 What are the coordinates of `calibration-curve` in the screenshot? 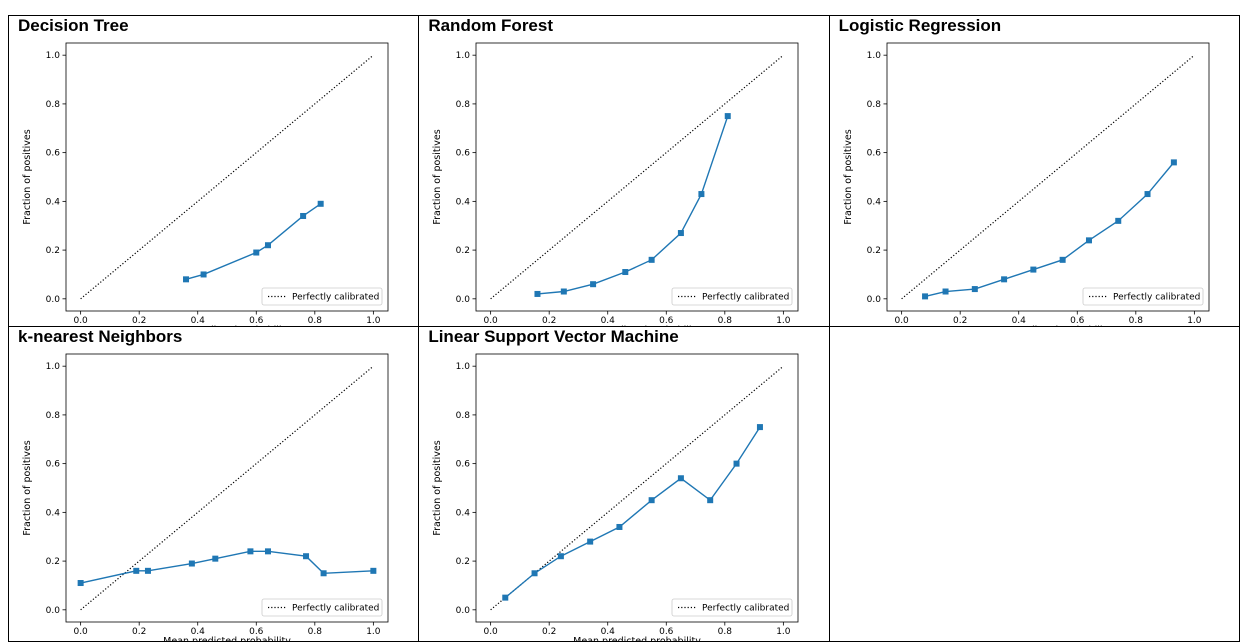 It's located at (633, 205).